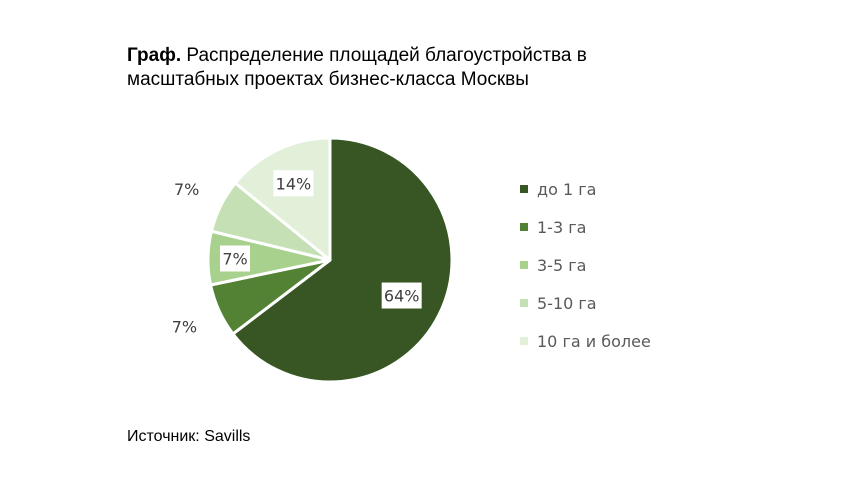 This screenshot has height=497, width=842. I want to click on legend-label: 1-3 га, so click(562, 227).